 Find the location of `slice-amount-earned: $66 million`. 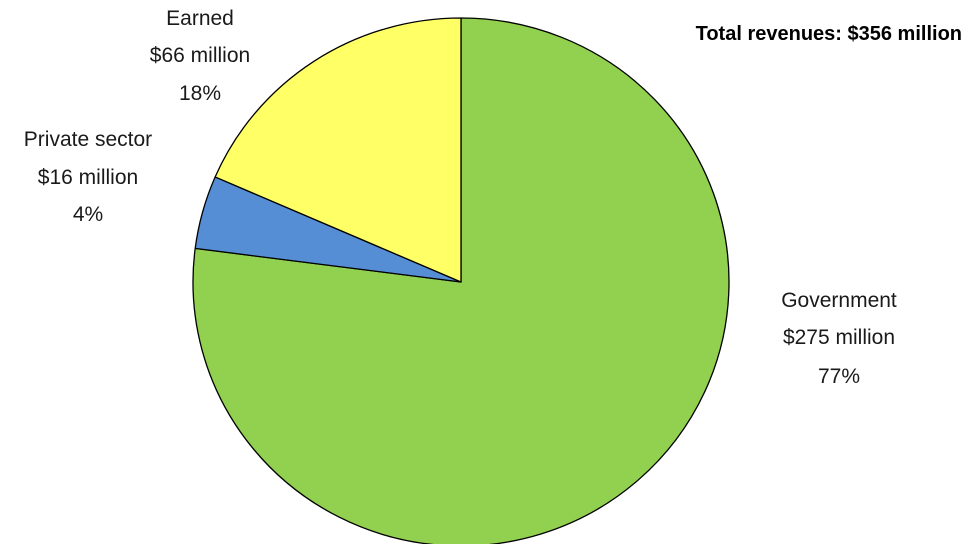

slice-amount-earned: $66 million is located at coordinates (200, 55).